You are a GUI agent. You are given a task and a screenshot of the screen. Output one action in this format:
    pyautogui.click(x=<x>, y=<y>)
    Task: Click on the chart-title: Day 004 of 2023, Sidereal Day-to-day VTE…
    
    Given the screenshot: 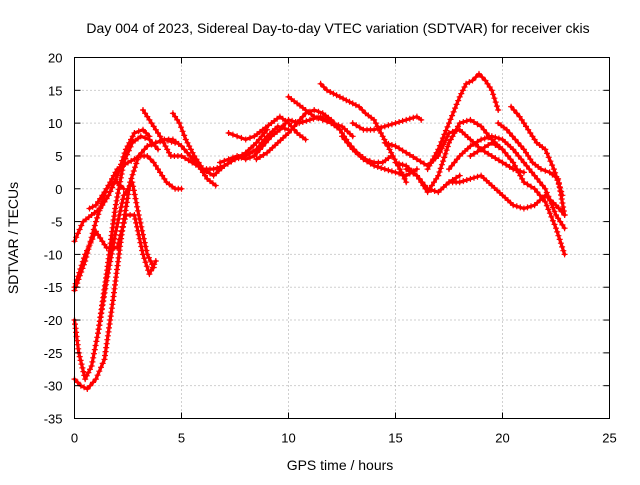 What is the action you would take?
    pyautogui.click(x=337, y=28)
    